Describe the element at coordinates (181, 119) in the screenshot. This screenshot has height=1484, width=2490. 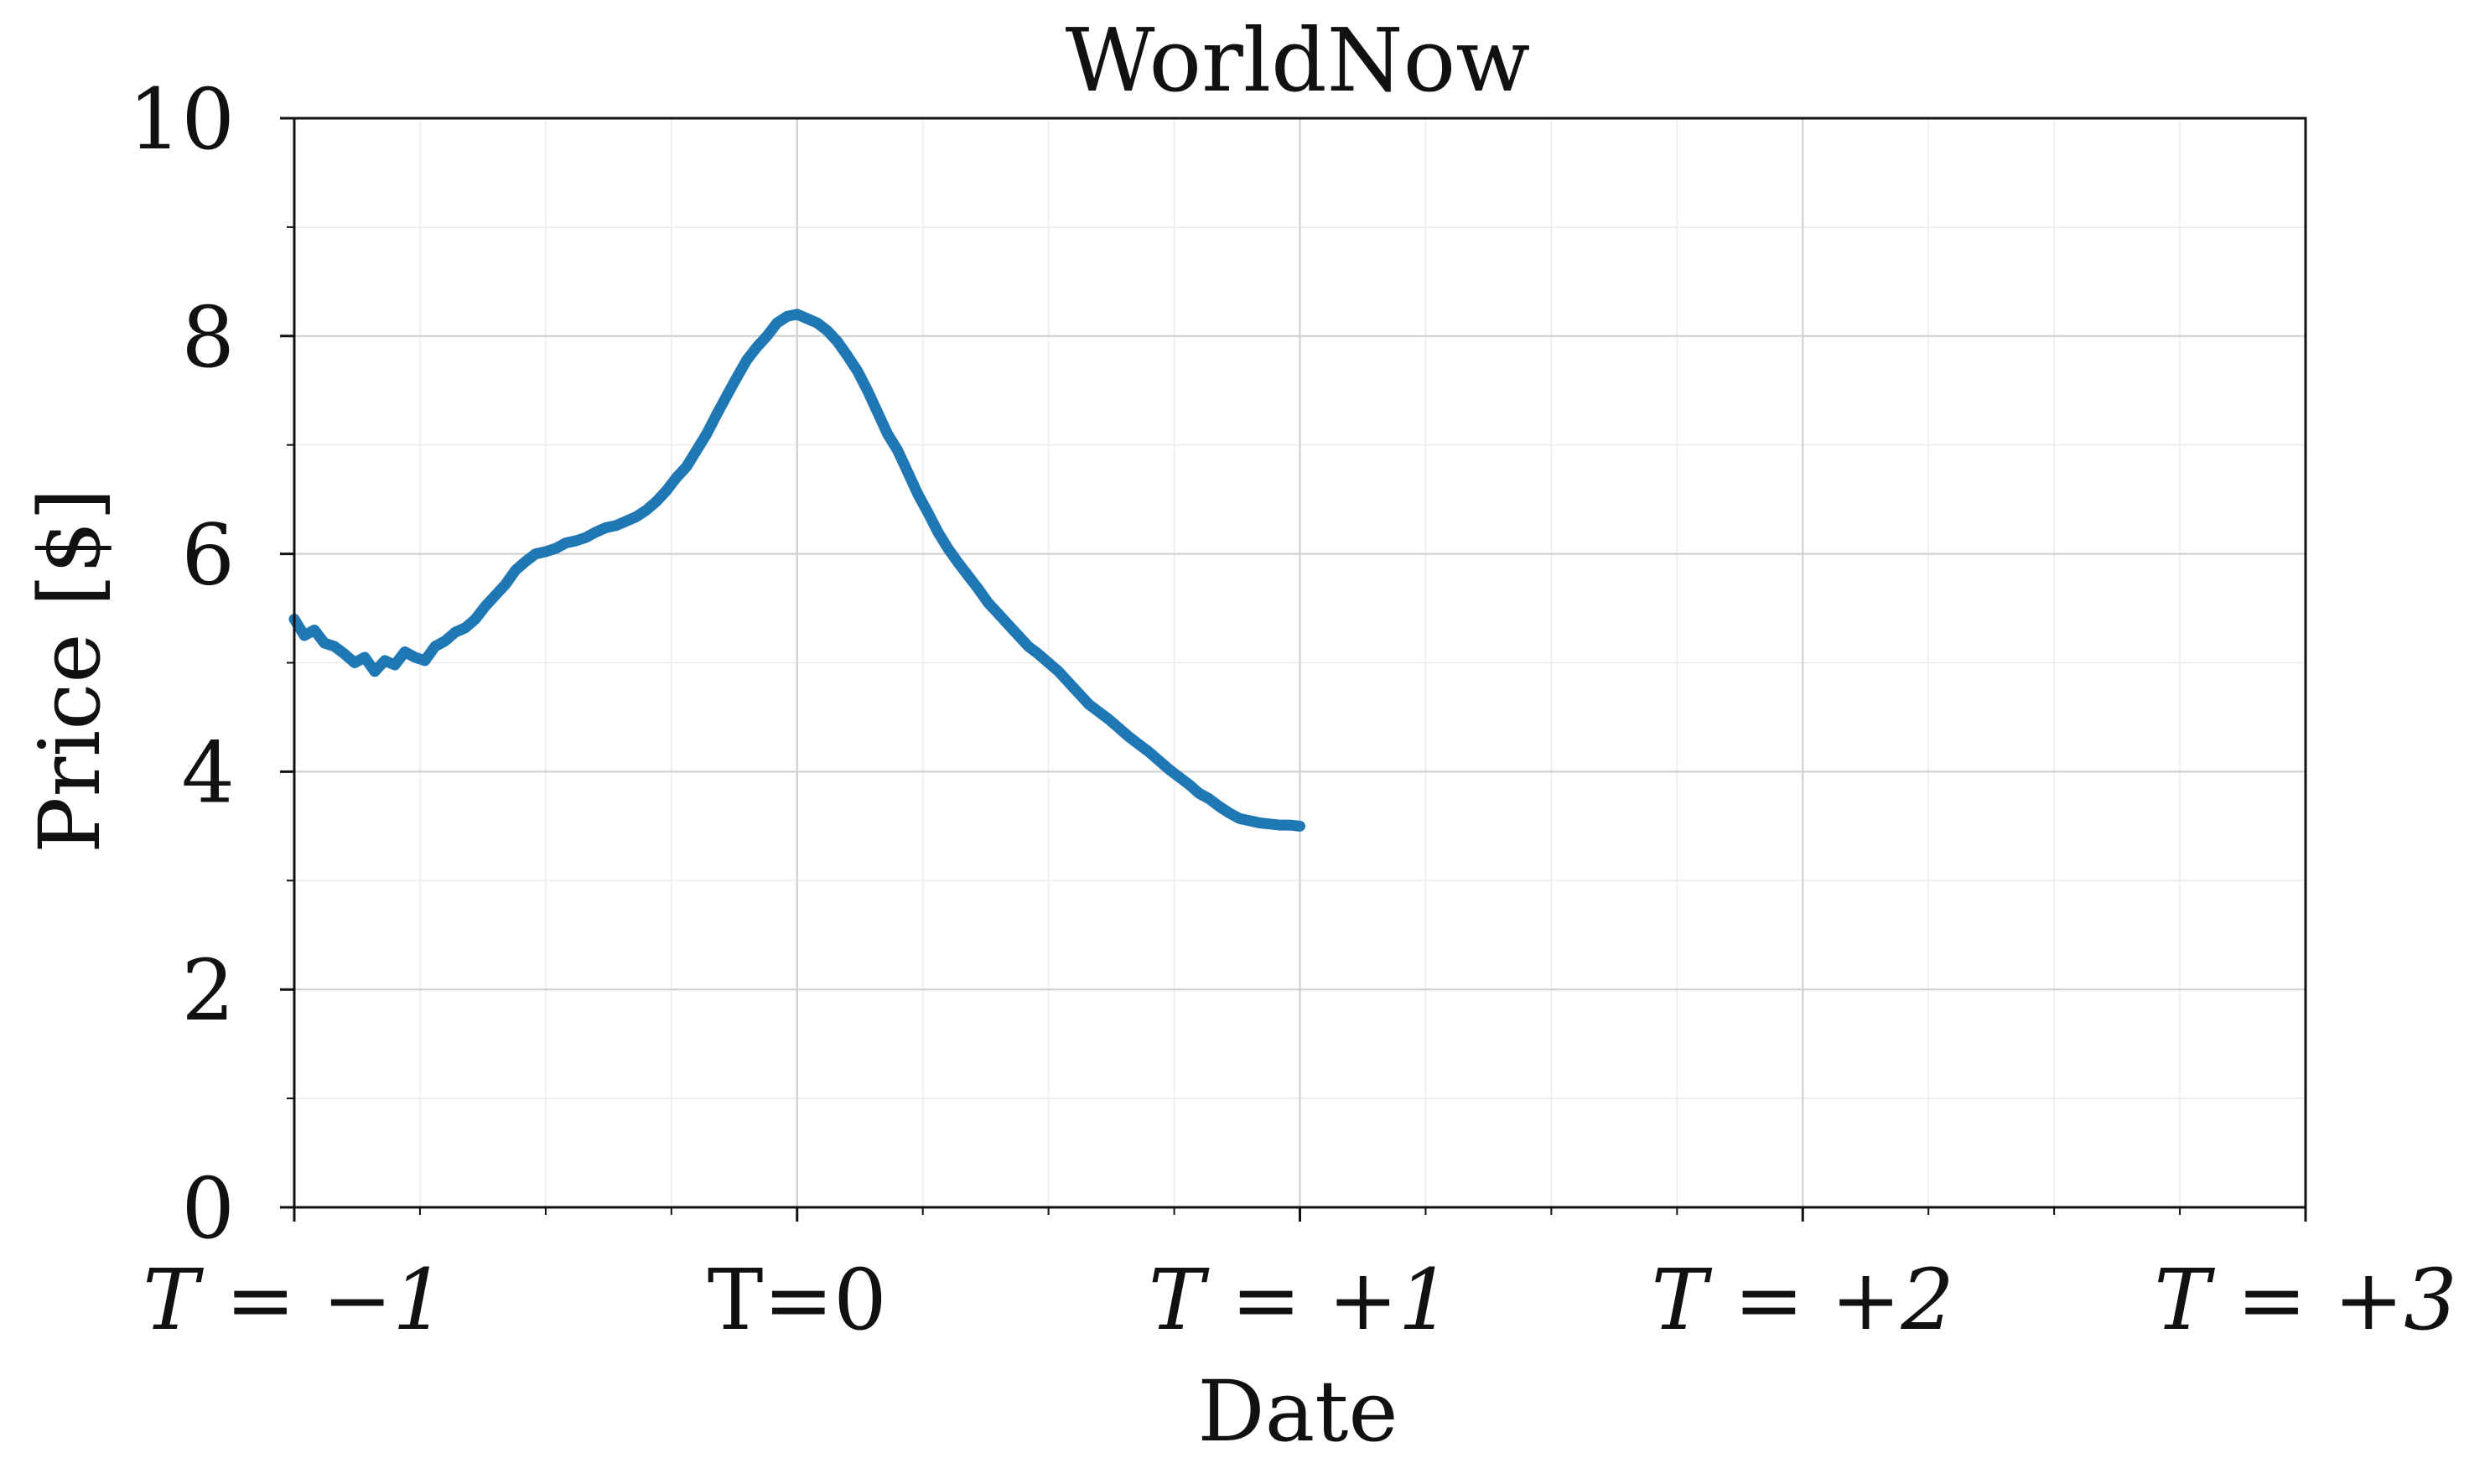
I see `y-tick-label: 10` at that location.